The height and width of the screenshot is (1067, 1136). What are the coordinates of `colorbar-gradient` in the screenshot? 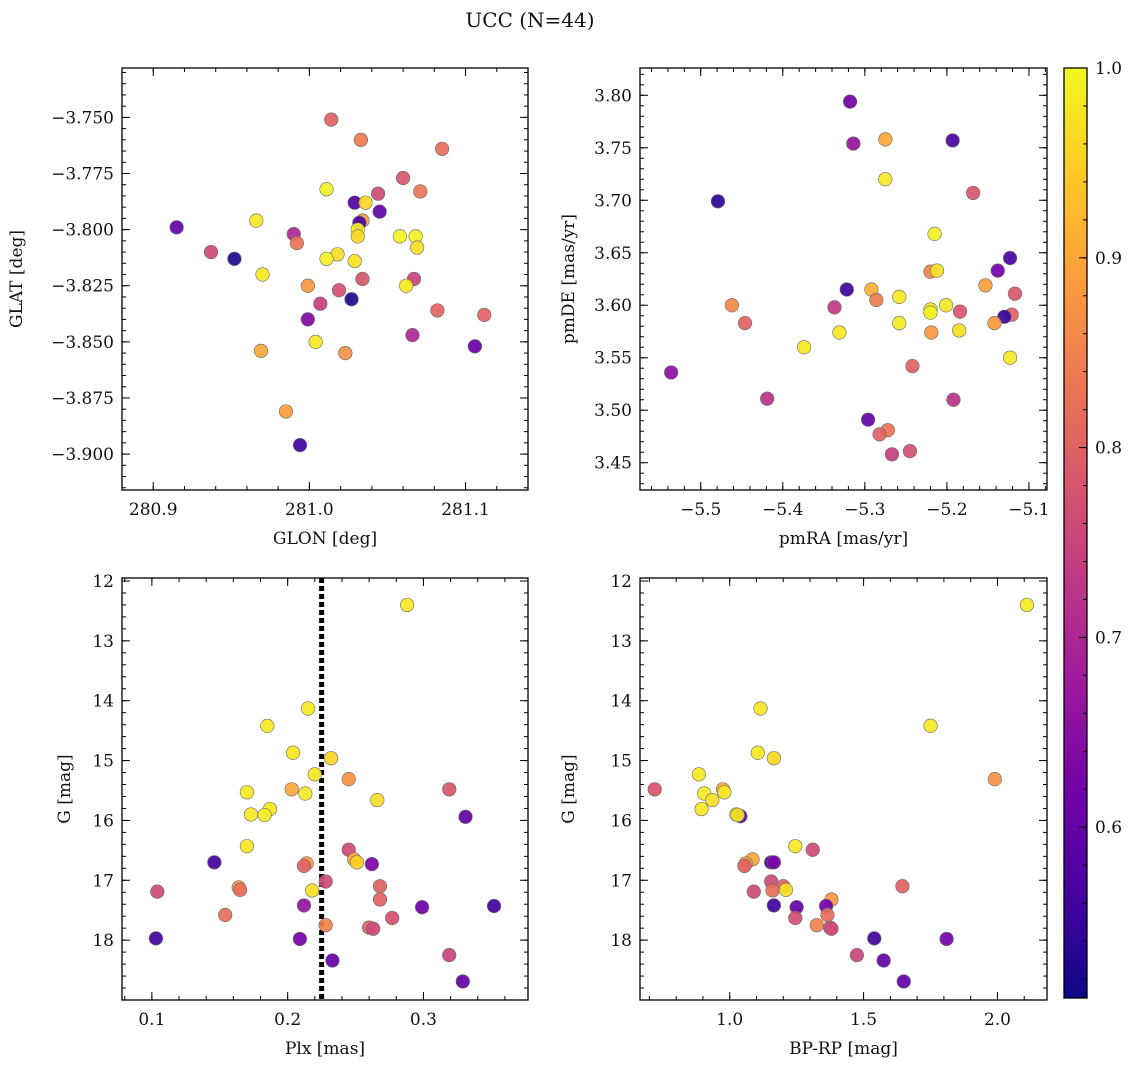 It's located at (1075, 533).